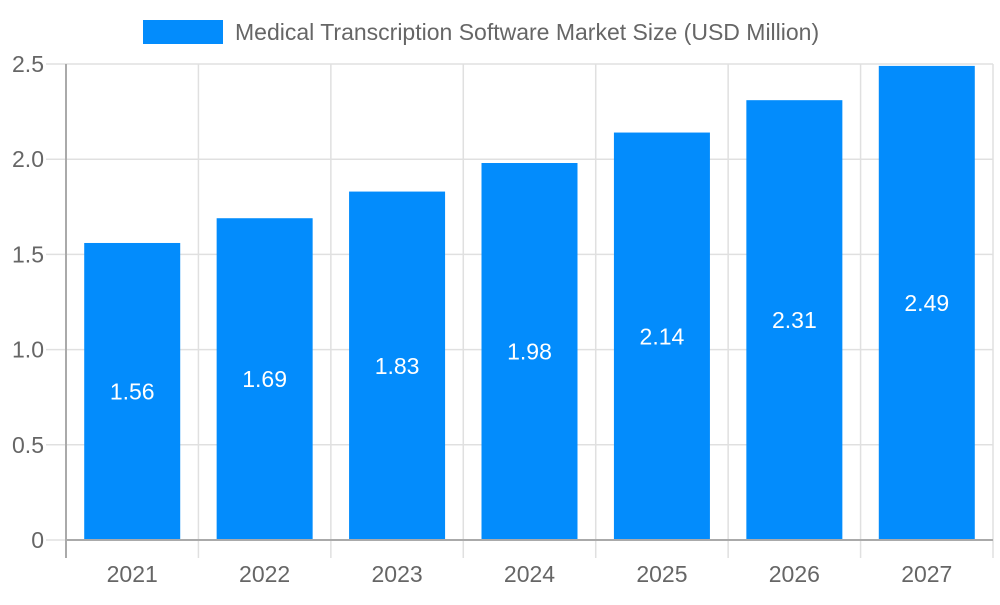 The width and height of the screenshot is (1000, 605). I want to click on y-tick-label: 2.0, so click(28, 159).